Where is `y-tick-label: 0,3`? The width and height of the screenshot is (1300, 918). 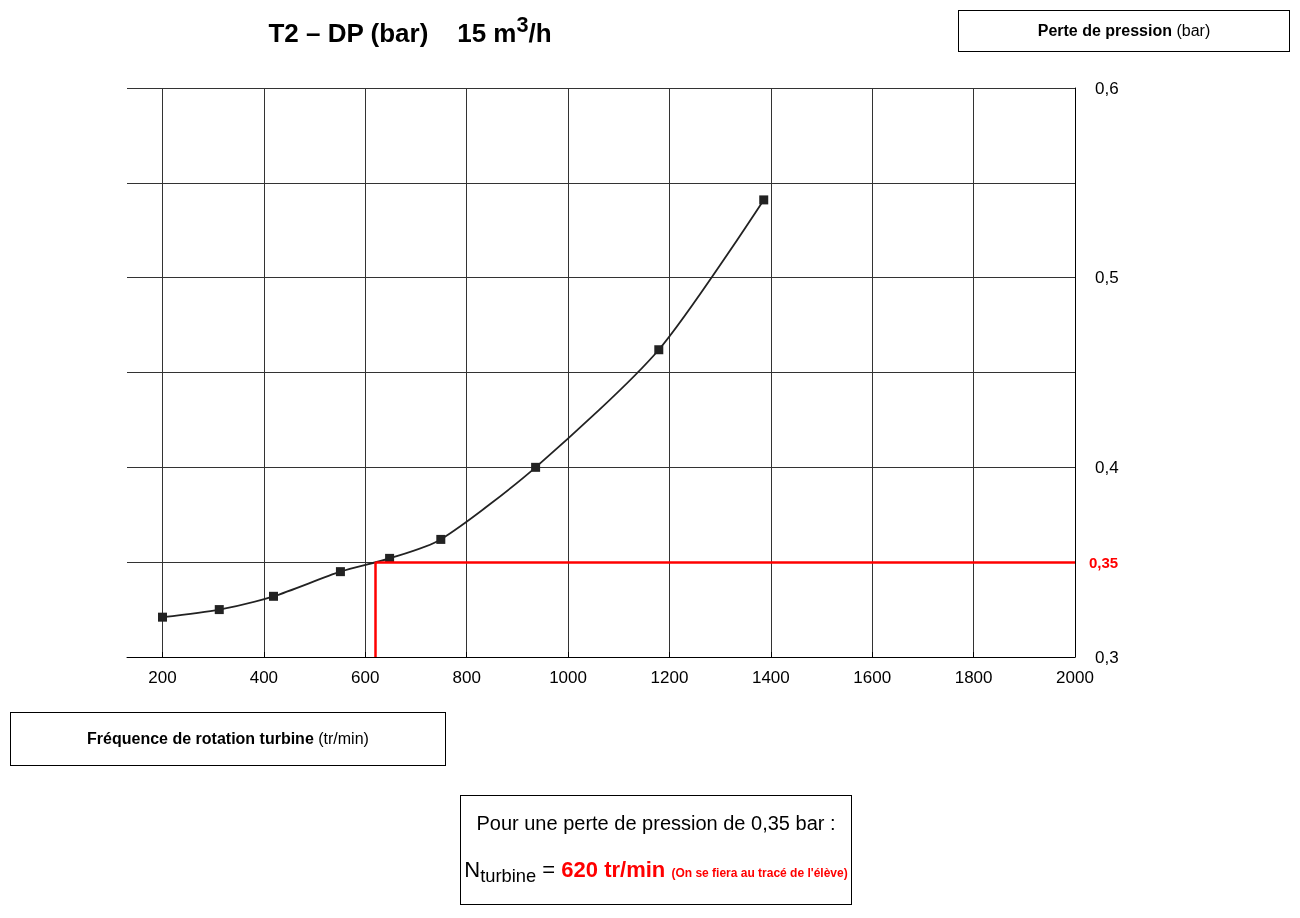
y-tick-label: 0,3 is located at coordinates (1107, 657).